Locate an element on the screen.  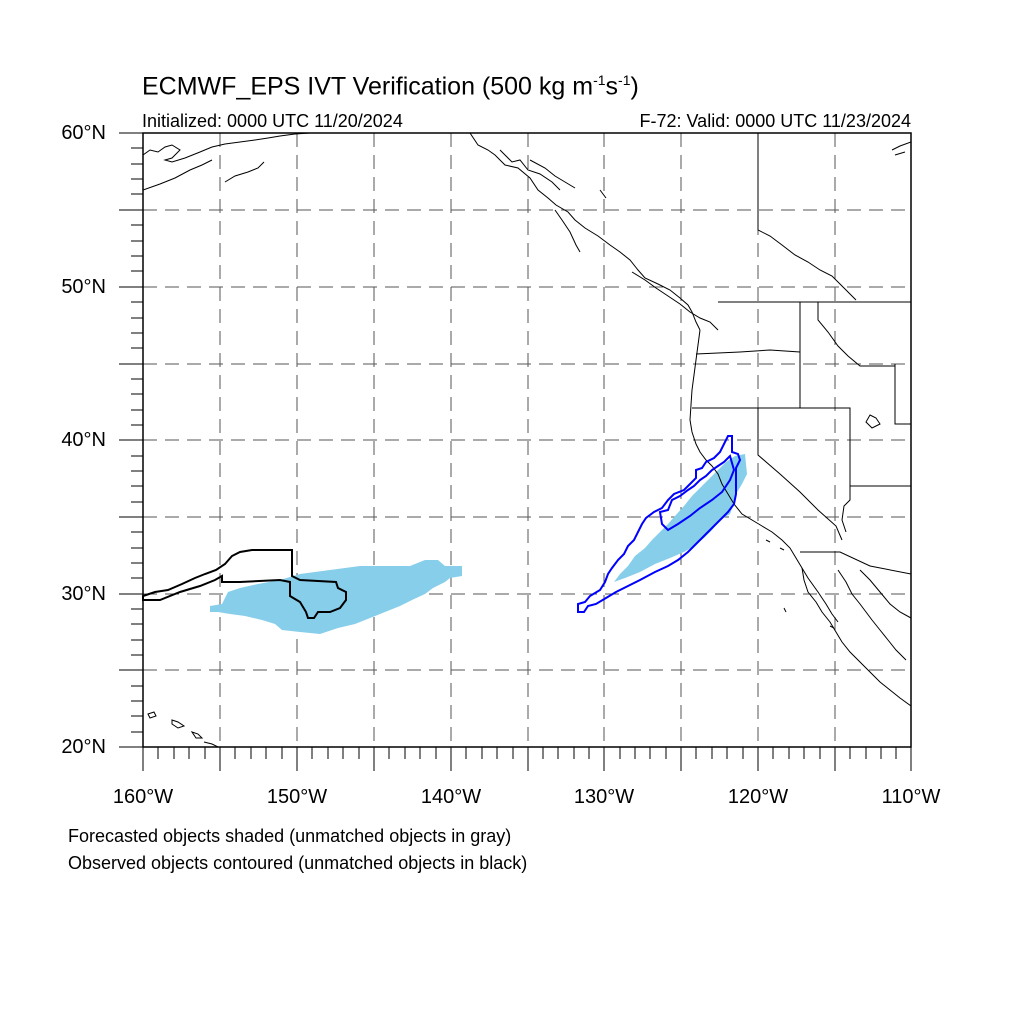
lat-label-20n: 20°N is located at coordinates (83, 747).